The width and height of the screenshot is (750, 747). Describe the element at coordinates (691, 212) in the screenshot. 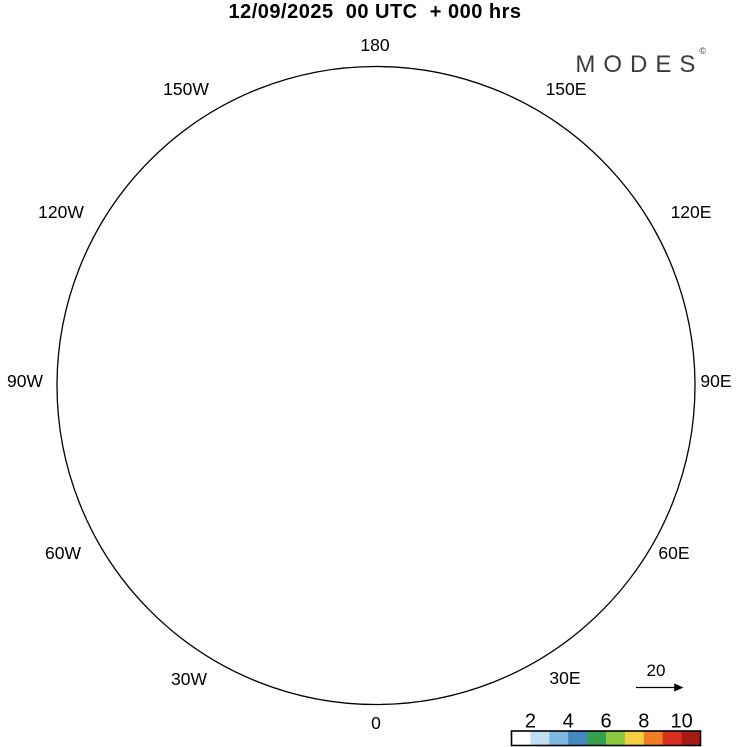

I see `lon-label-120E: 120E` at that location.